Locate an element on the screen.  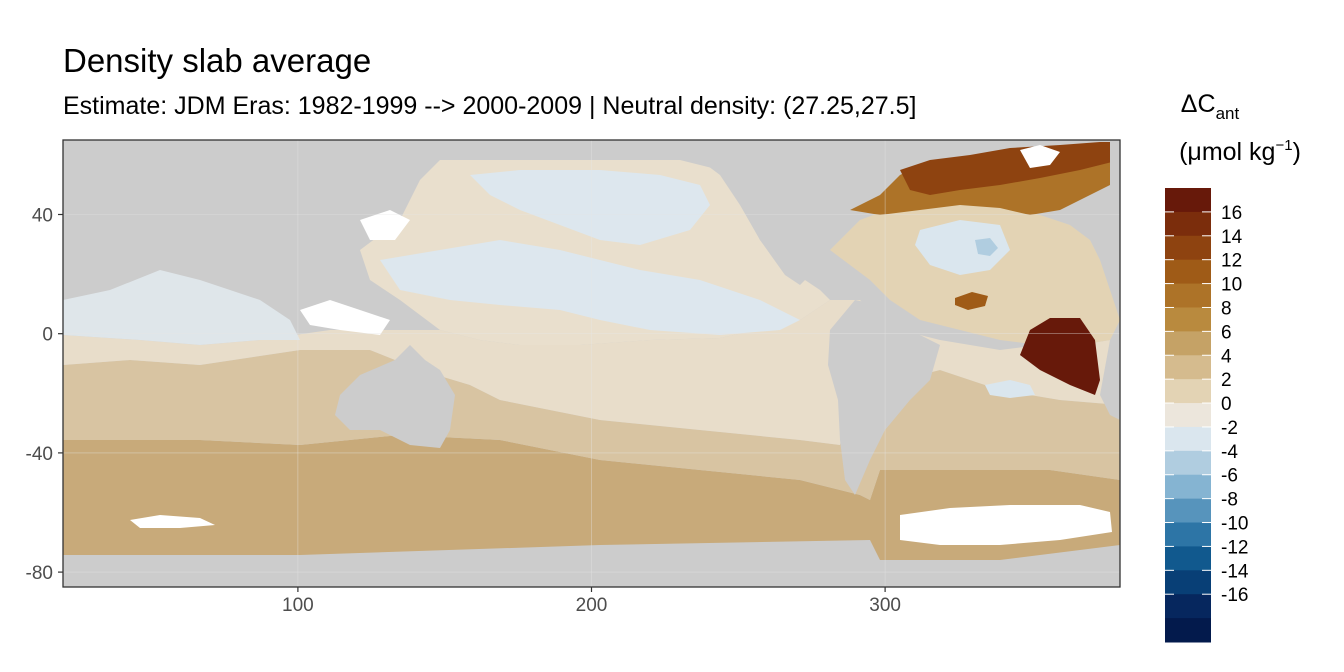
weddell-nodata is located at coordinates (1006, 525).